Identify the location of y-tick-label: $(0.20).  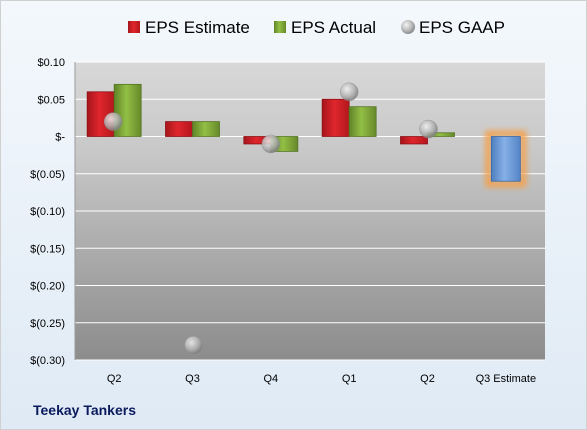
(47, 287).